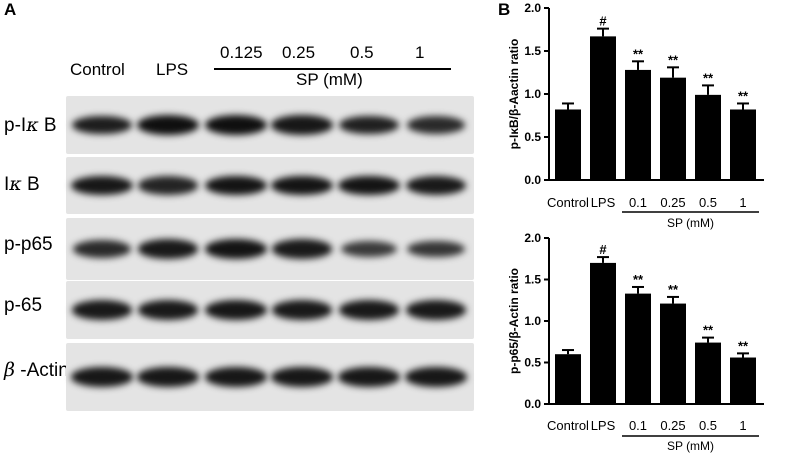  What do you see at coordinates (241, 52) in the screenshot?
I see `lane-label-0125: 0.125` at bounding box center [241, 52].